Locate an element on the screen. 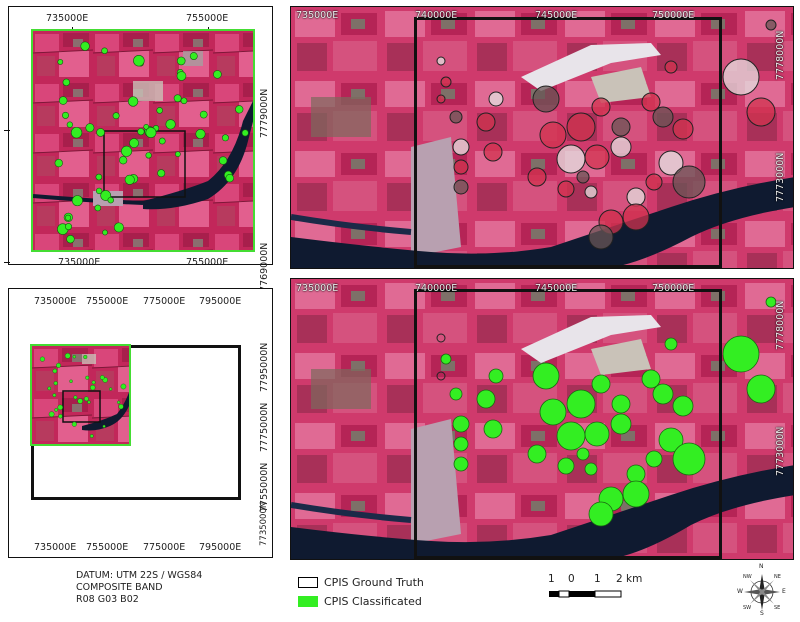 The width and height of the screenshot is (800, 622). y-label: 7735000N is located at coordinates (264, 523).